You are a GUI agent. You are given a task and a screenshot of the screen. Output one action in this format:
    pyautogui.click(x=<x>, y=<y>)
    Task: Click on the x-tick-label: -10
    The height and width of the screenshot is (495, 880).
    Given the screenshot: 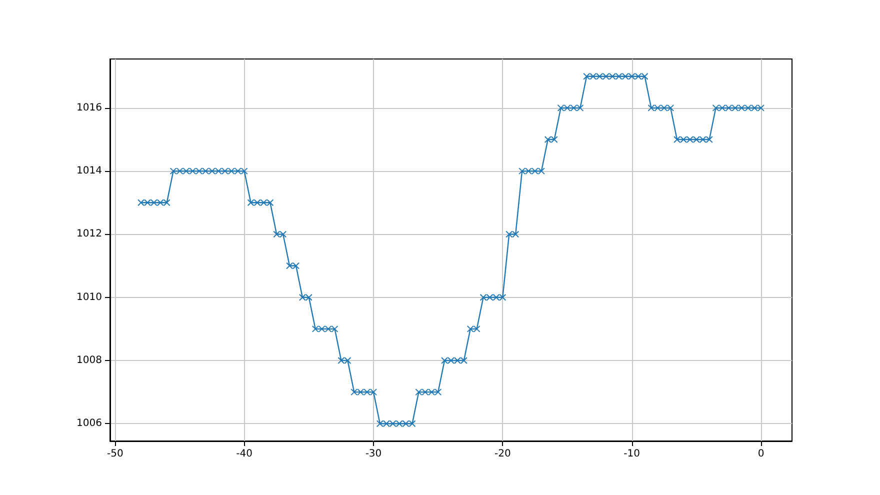 What is the action you would take?
    pyautogui.click(x=632, y=454)
    